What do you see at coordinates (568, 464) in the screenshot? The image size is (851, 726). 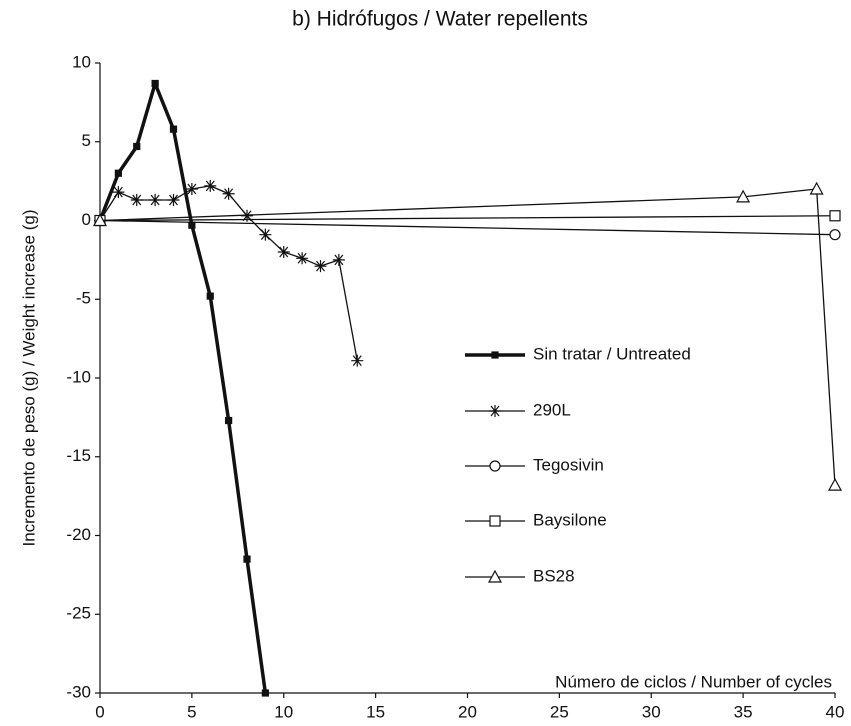 I see `legend-label: Tegosivin` at bounding box center [568, 464].